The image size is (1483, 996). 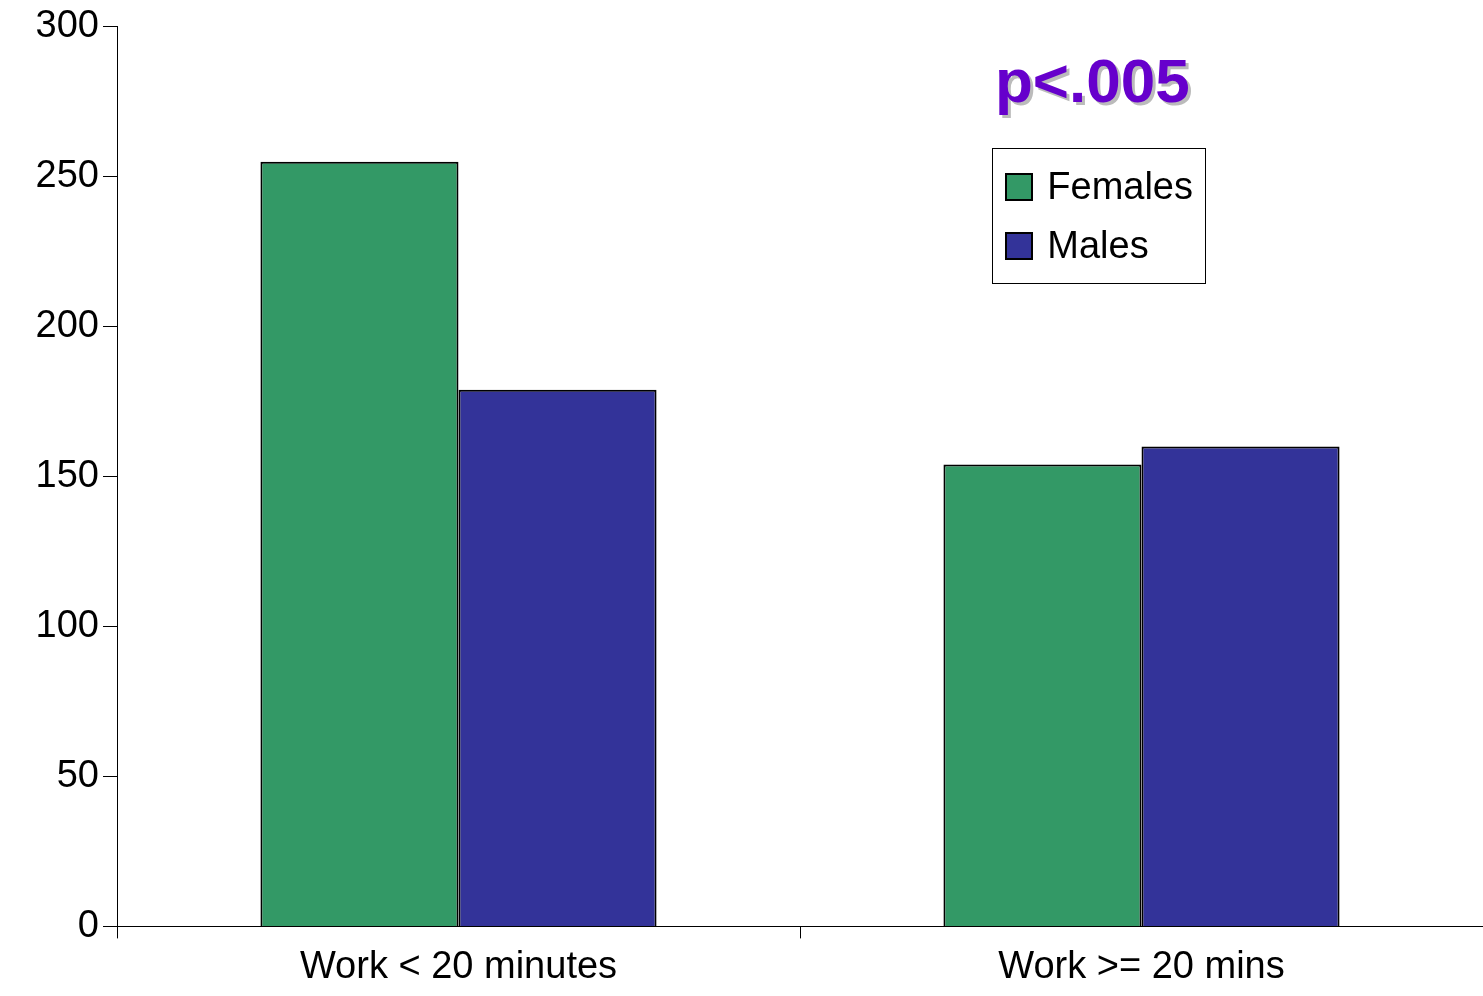 I want to click on y-tick-label: 100, so click(x=67, y=624).